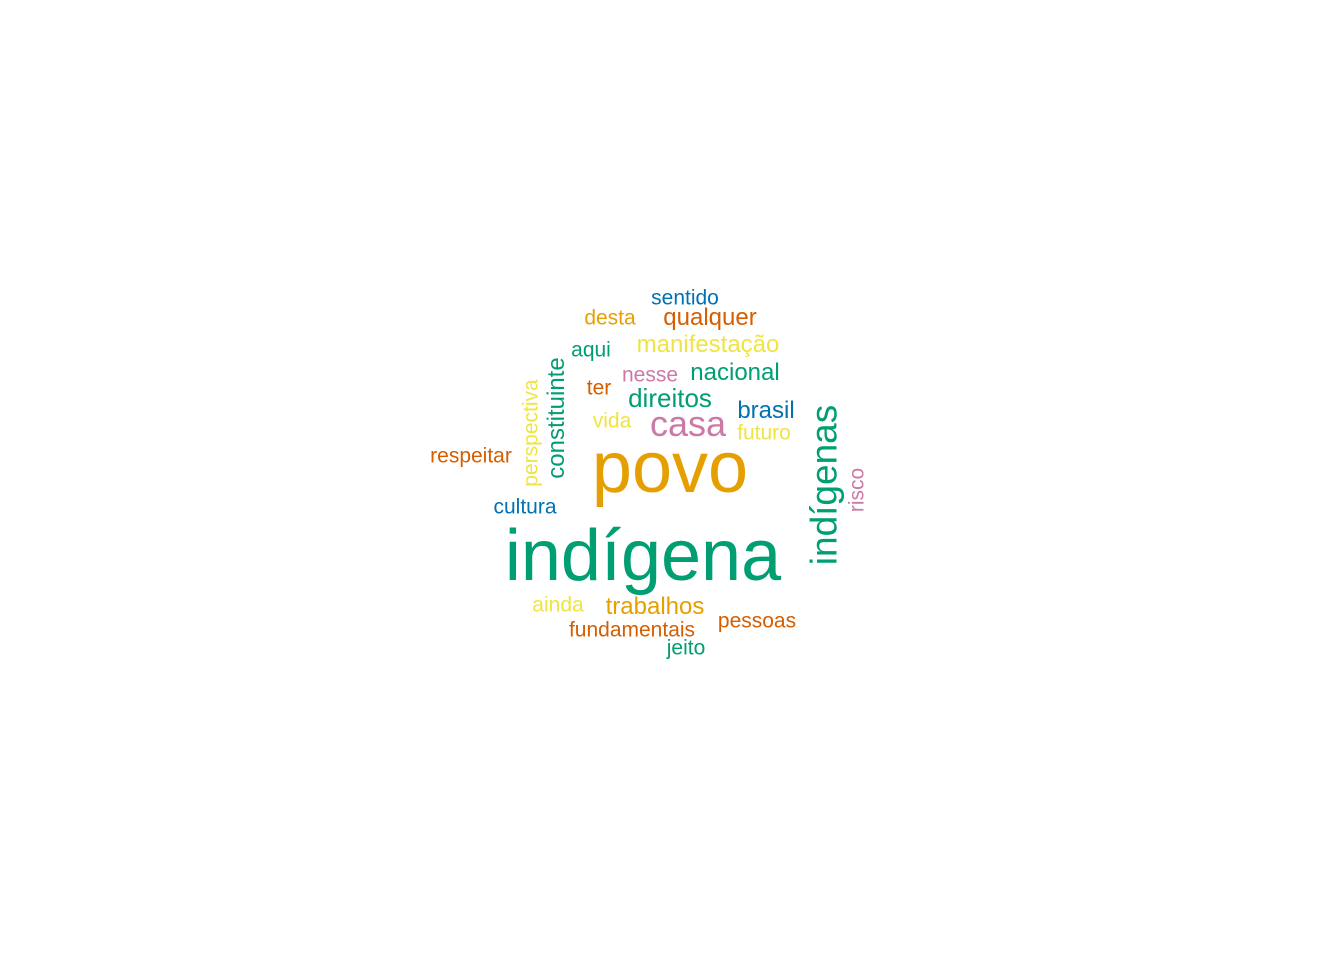 The image size is (1344, 960). I want to click on word-casa: casa, so click(688, 423).